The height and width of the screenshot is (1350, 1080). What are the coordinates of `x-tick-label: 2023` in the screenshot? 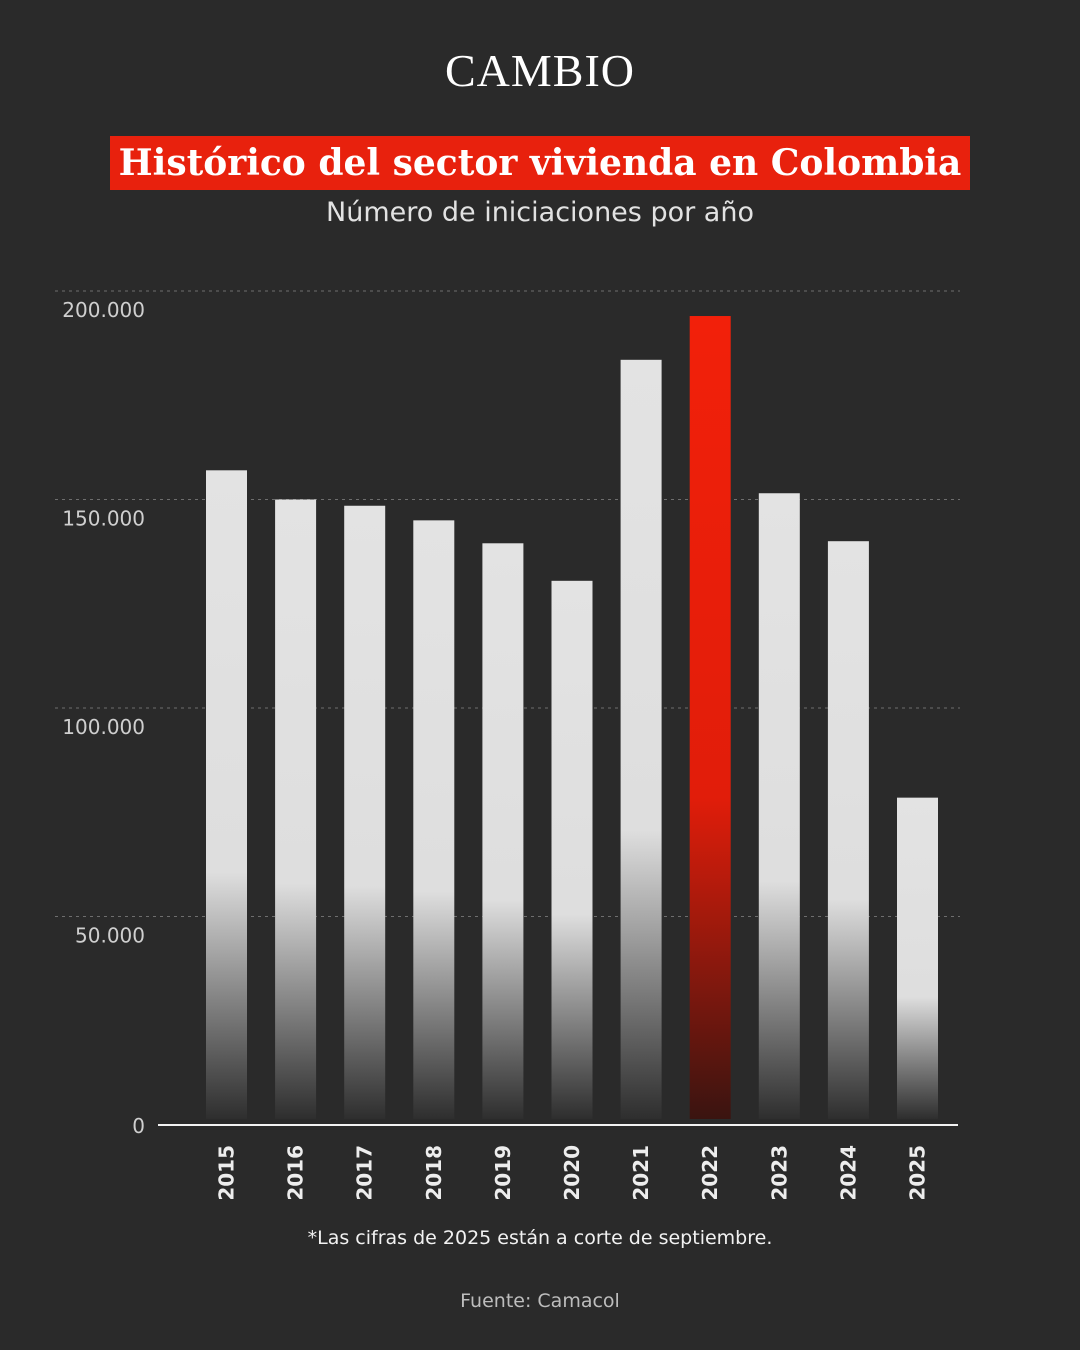 It's located at (779, 1173).